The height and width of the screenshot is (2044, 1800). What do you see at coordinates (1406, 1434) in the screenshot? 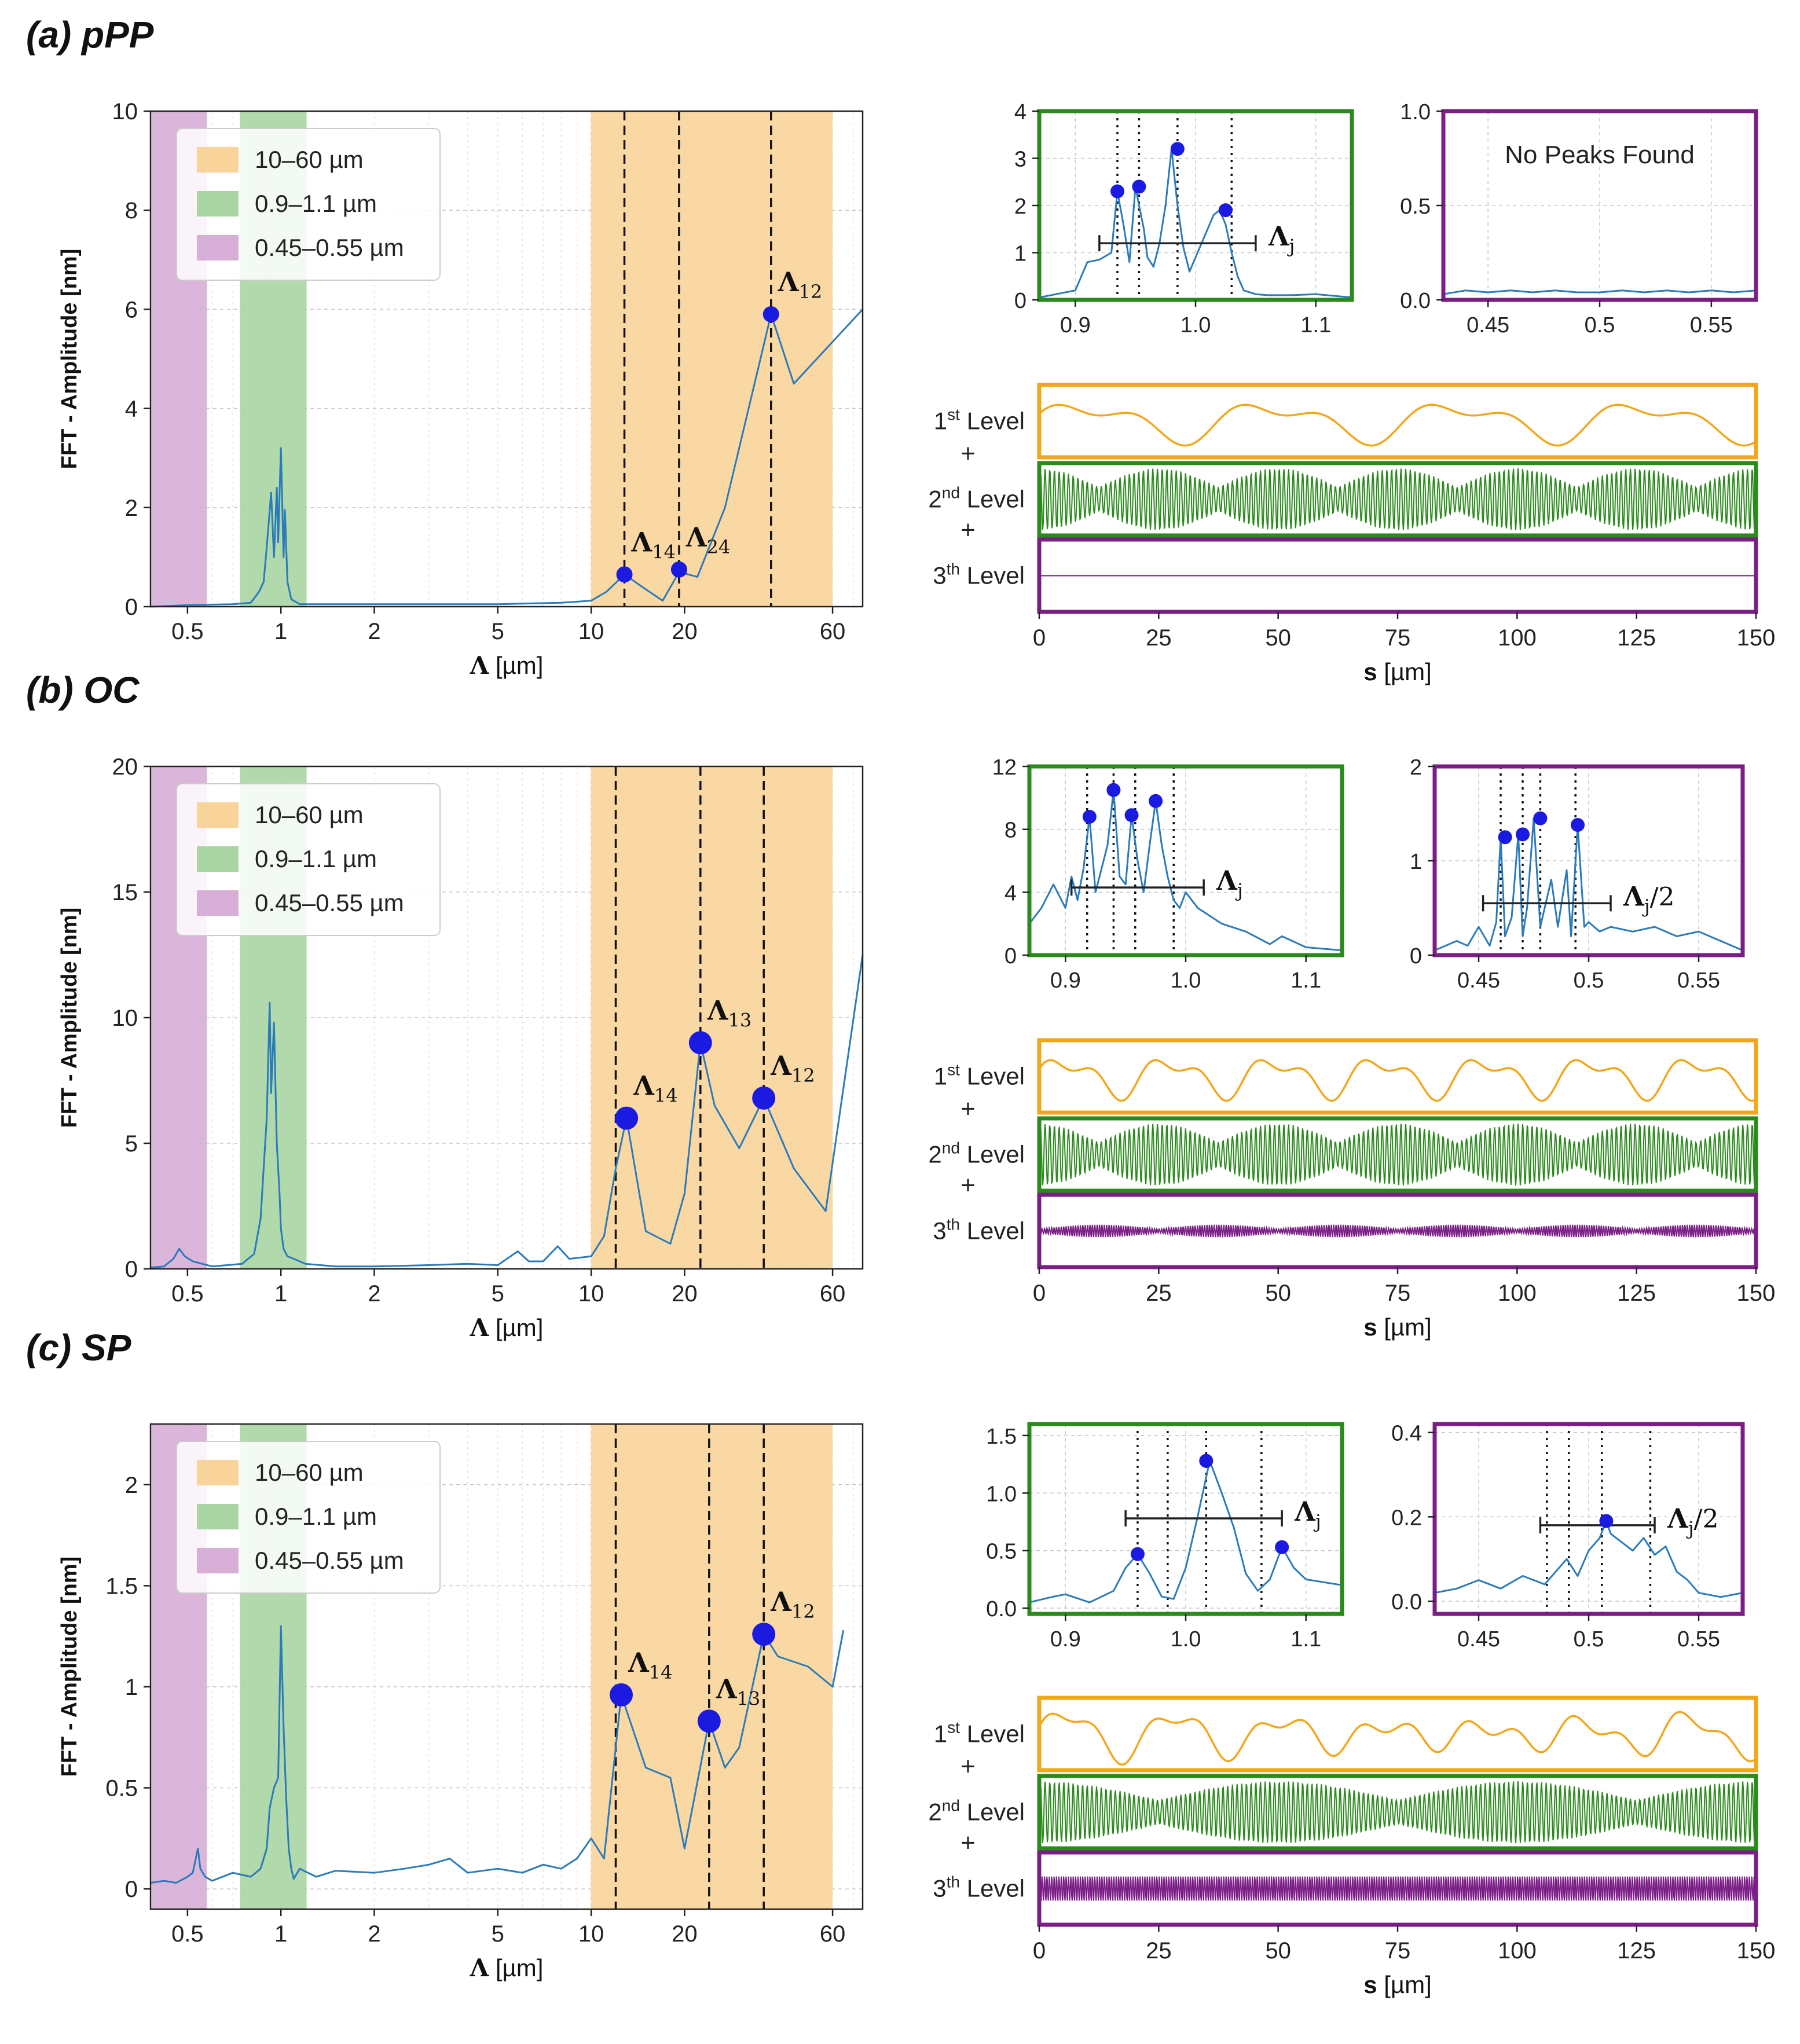
I see `inset-y-tick-label: 0.4` at bounding box center [1406, 1434].